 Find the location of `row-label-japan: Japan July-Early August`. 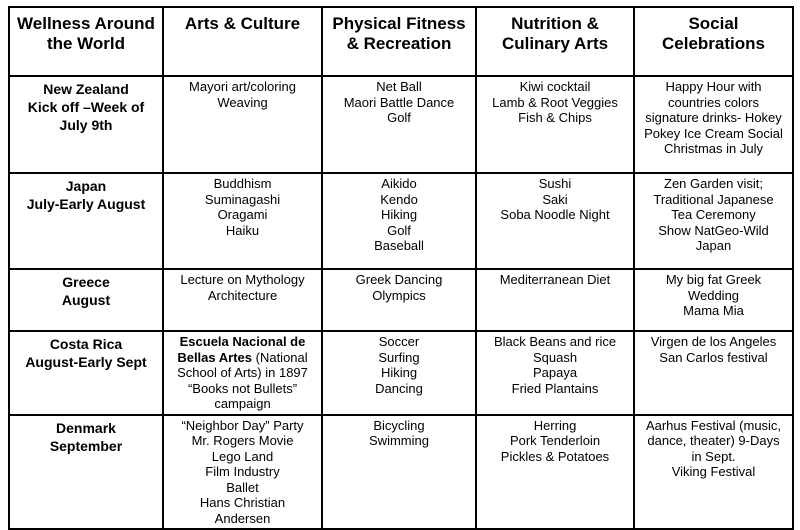

row-label-japan: Japan July-Early August is located at coordinates (86, 221).